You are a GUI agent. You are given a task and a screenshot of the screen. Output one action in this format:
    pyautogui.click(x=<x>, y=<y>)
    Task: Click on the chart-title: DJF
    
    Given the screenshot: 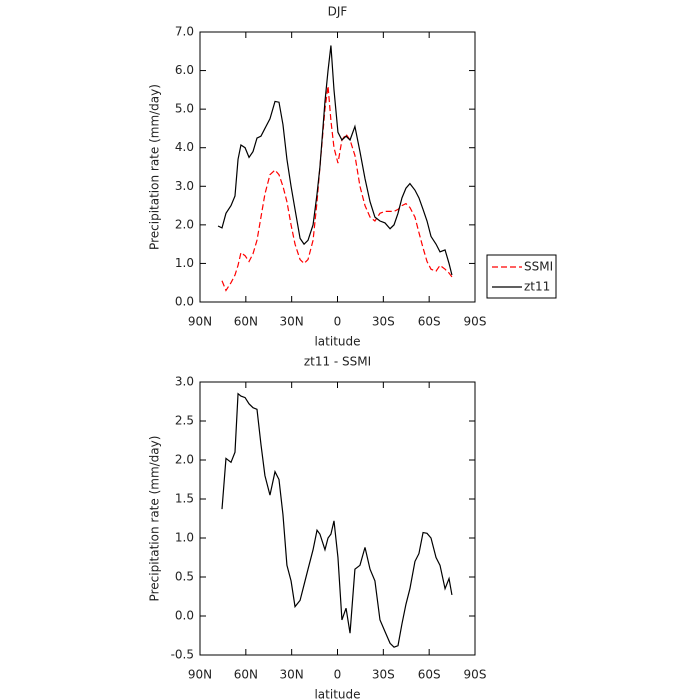 What is the action you would take?
    pyautogui.click(x=338, y=12)
    